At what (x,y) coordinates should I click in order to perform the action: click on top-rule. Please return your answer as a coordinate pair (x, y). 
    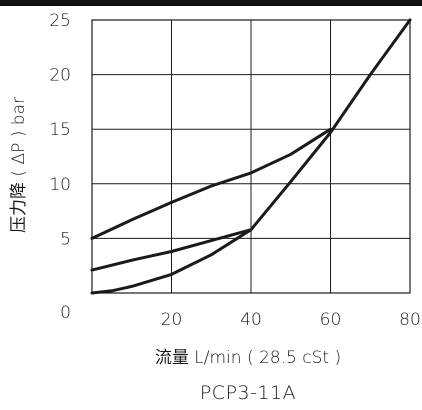
    Looking at the image, I should click on (211, 3).